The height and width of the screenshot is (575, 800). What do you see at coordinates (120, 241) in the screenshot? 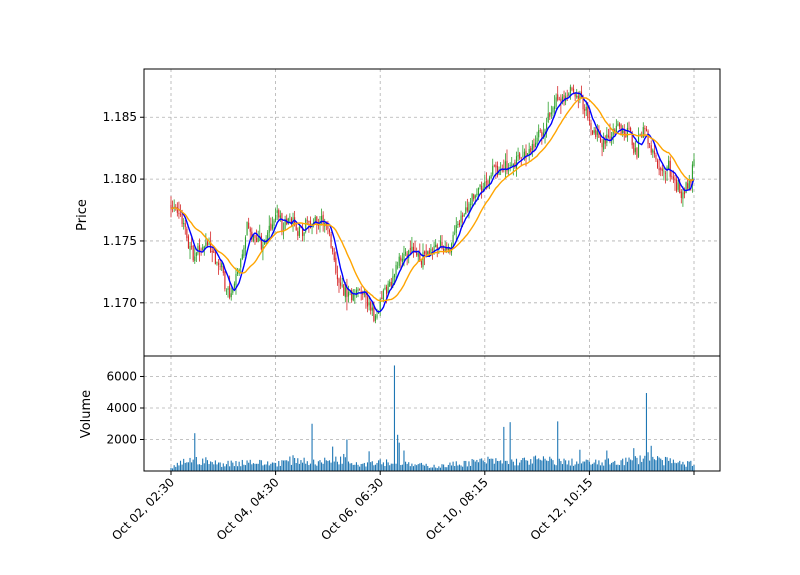
I see `price-y-tick-label: 1.175` at bounding box center [120, 241].